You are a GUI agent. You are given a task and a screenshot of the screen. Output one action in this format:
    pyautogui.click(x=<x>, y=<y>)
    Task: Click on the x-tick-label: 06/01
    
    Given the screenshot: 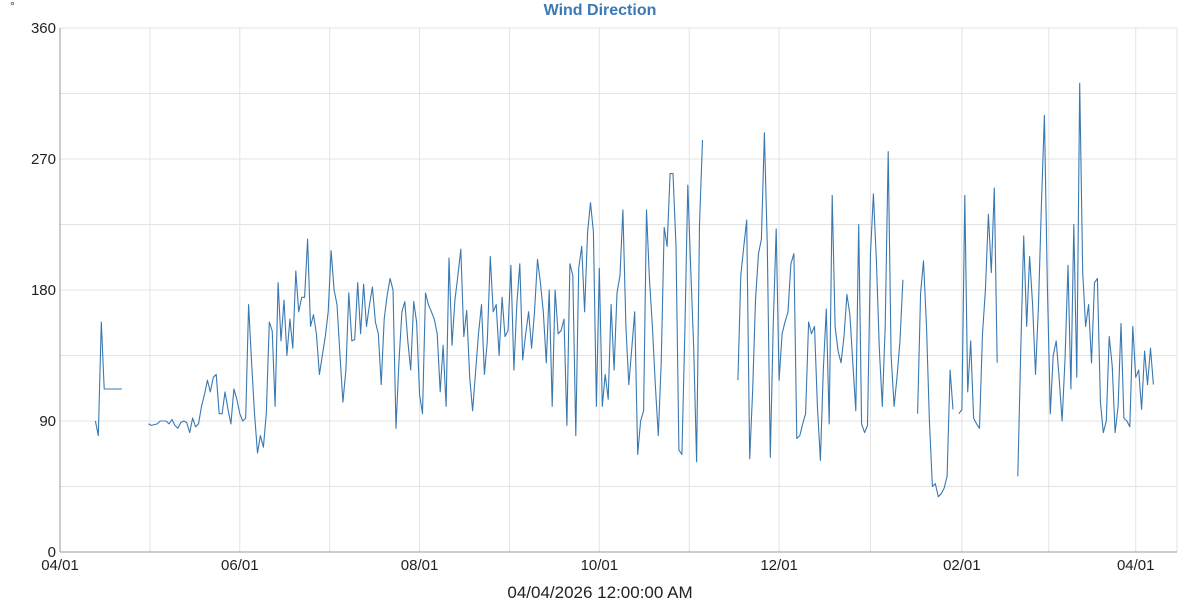 What is the action you would take?
    pyautogui.click(x=240, y=565)
    